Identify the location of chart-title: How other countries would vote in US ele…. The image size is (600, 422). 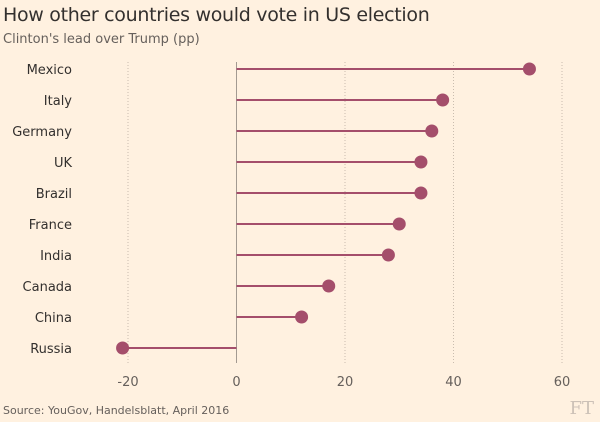
(216, 15).